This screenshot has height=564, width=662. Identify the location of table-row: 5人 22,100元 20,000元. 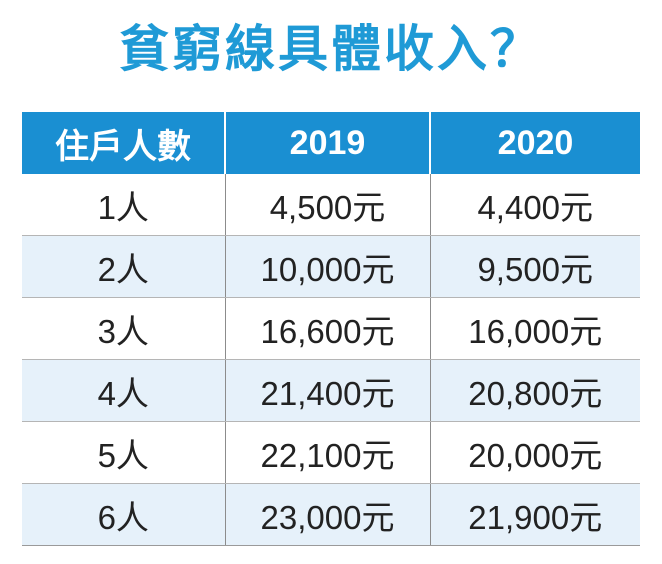
(331, 452).